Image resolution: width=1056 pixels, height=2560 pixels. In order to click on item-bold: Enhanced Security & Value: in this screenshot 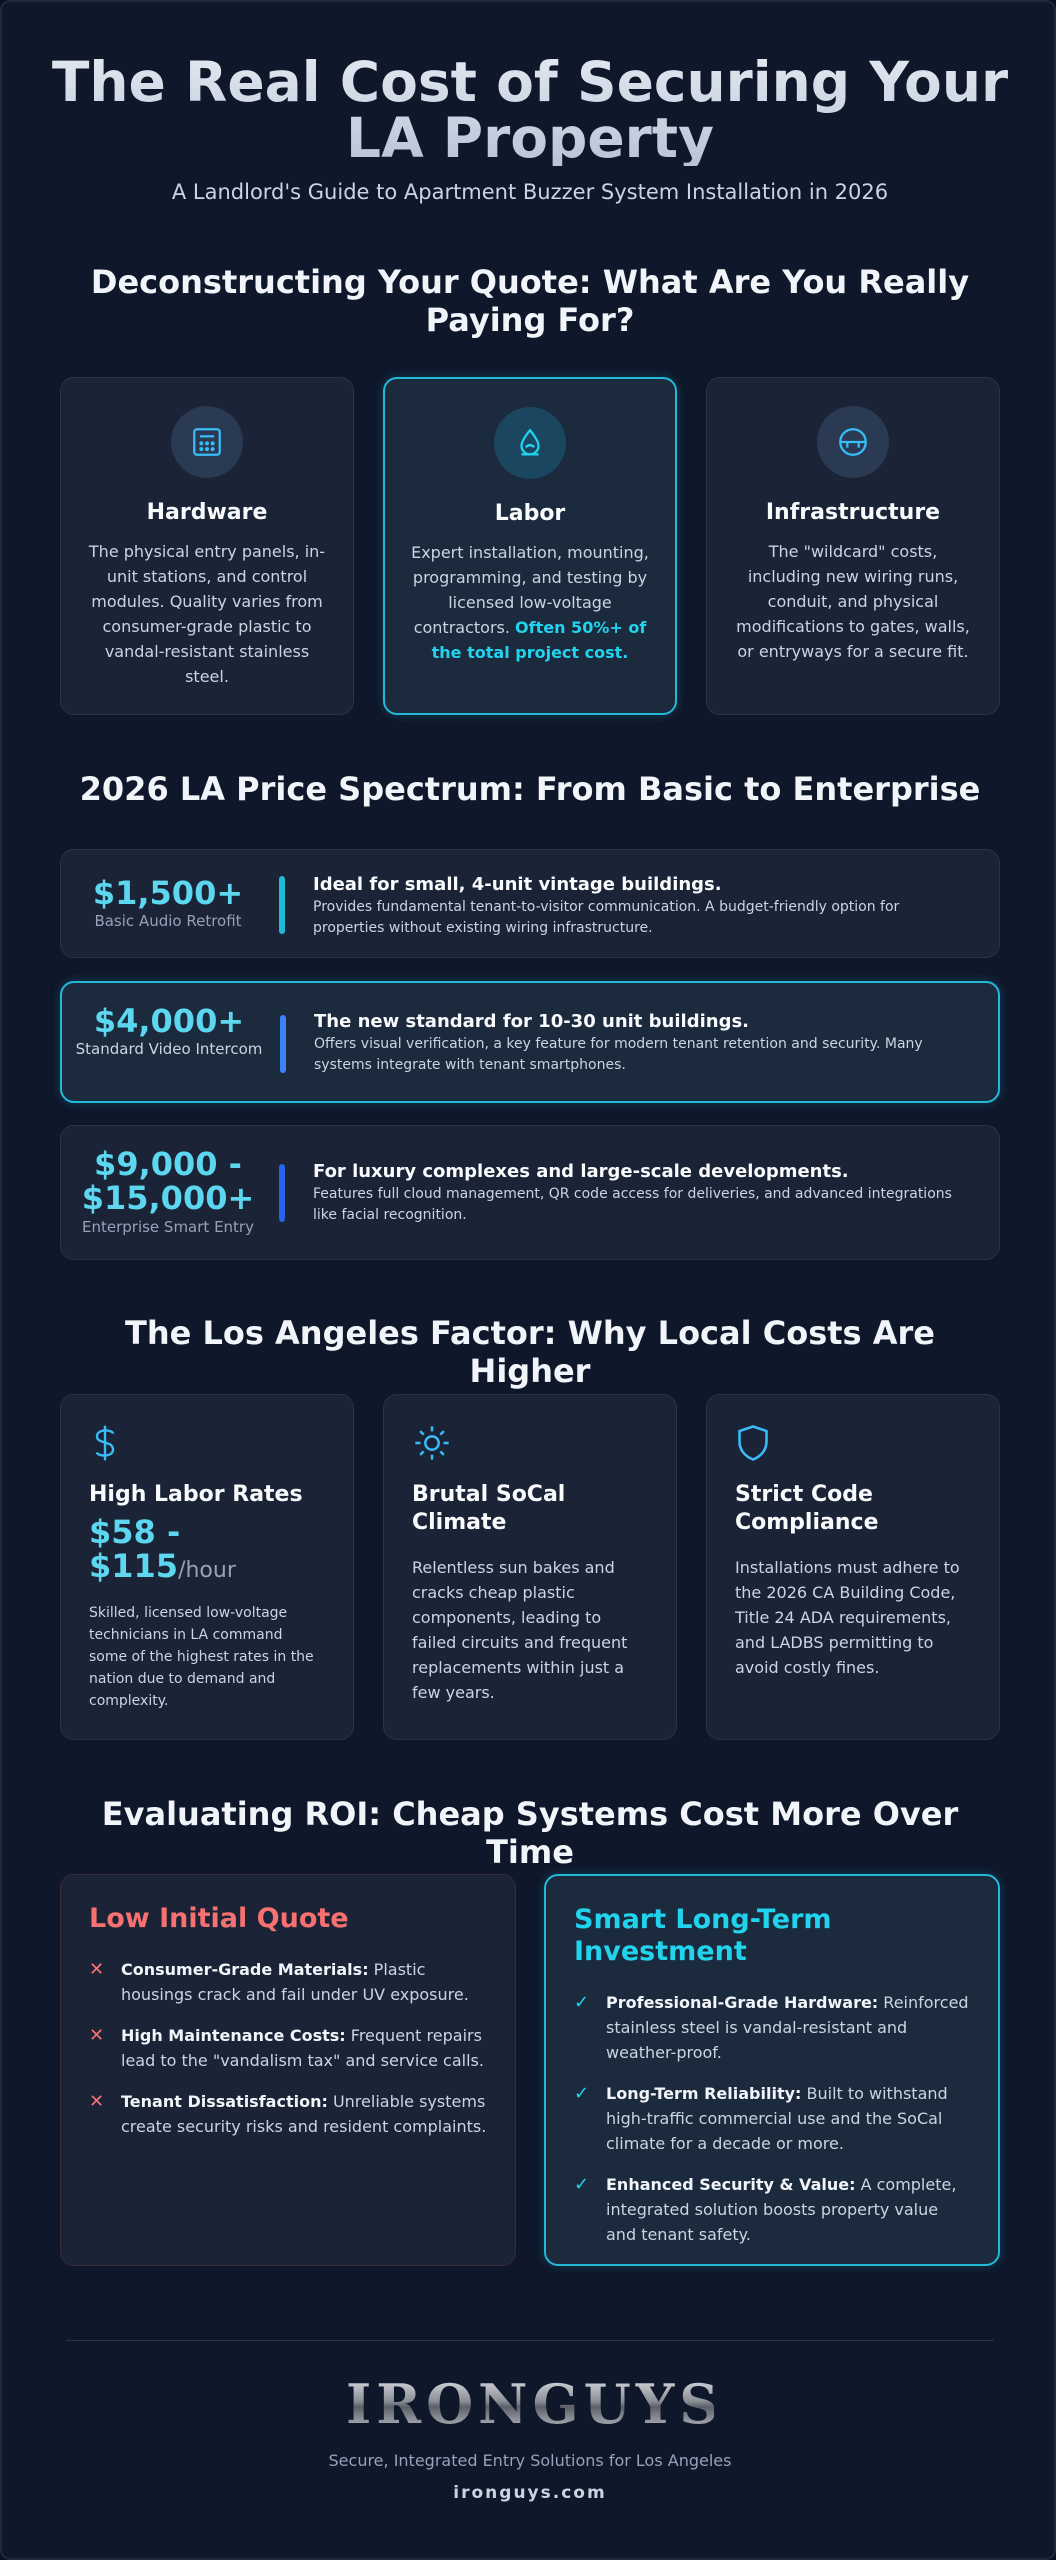, I will do `click(731, 2184)`.